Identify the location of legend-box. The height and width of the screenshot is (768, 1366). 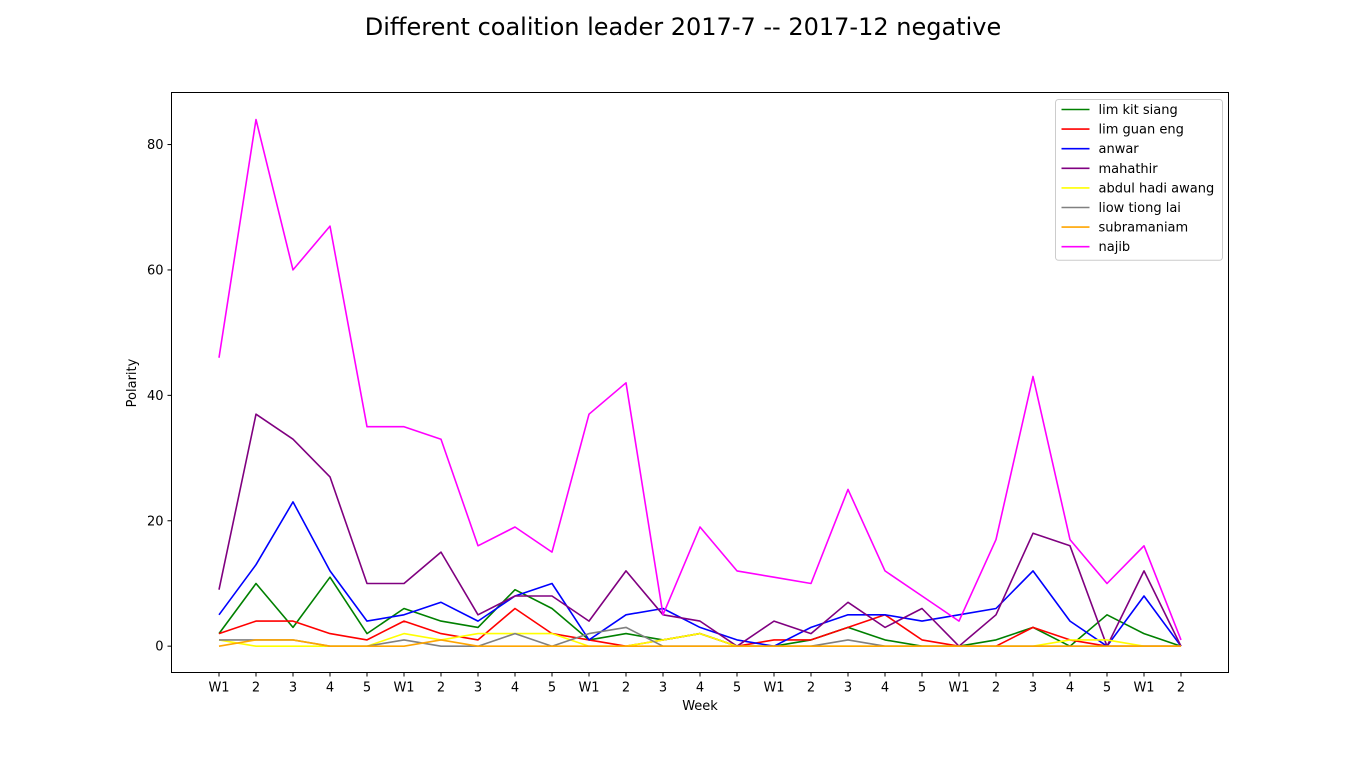
(1139, 180).